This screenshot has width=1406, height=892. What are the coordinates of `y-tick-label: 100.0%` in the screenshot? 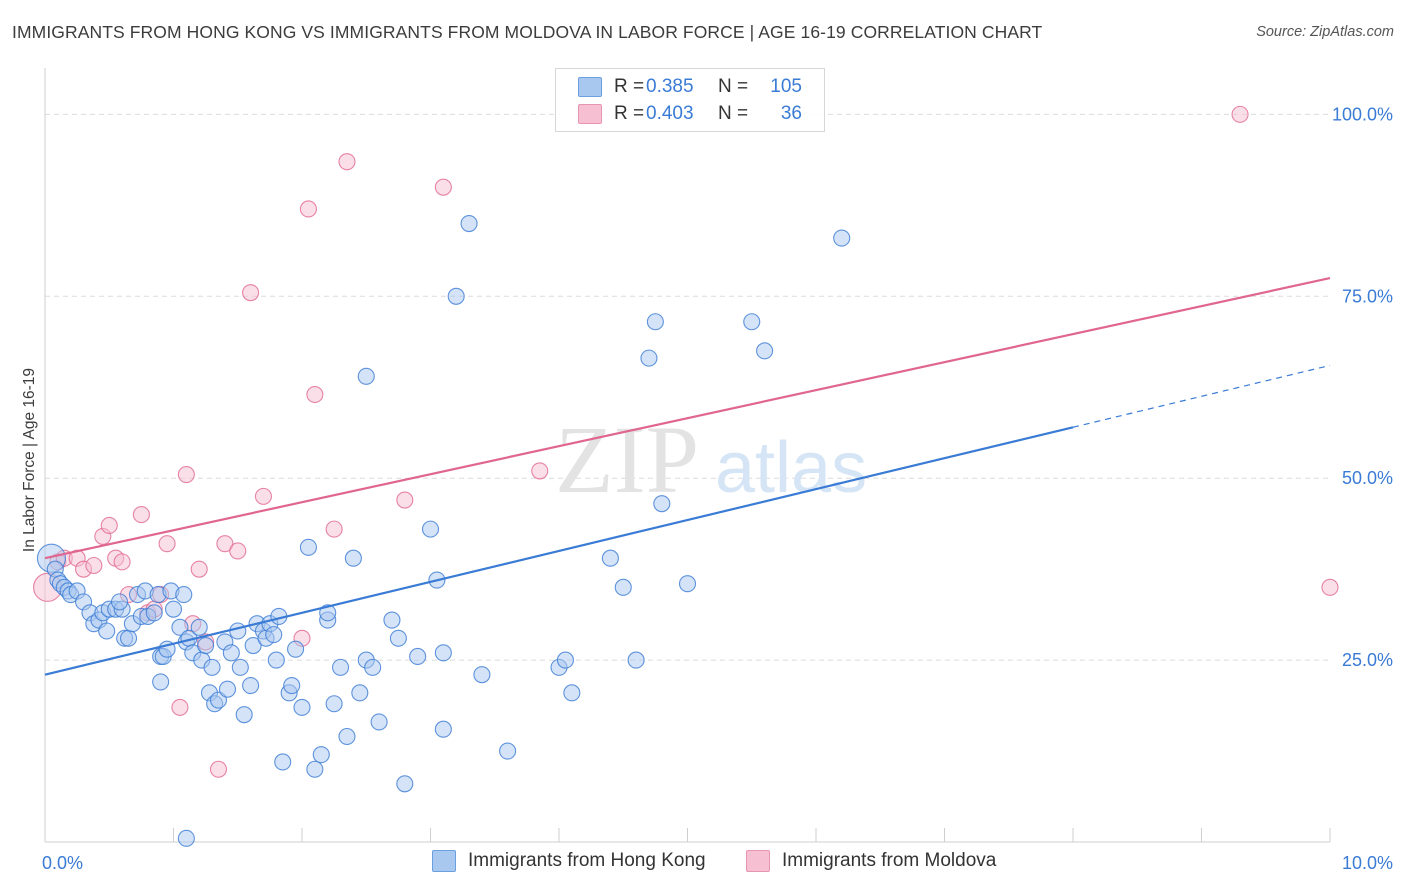 It's located at (1362, 114).